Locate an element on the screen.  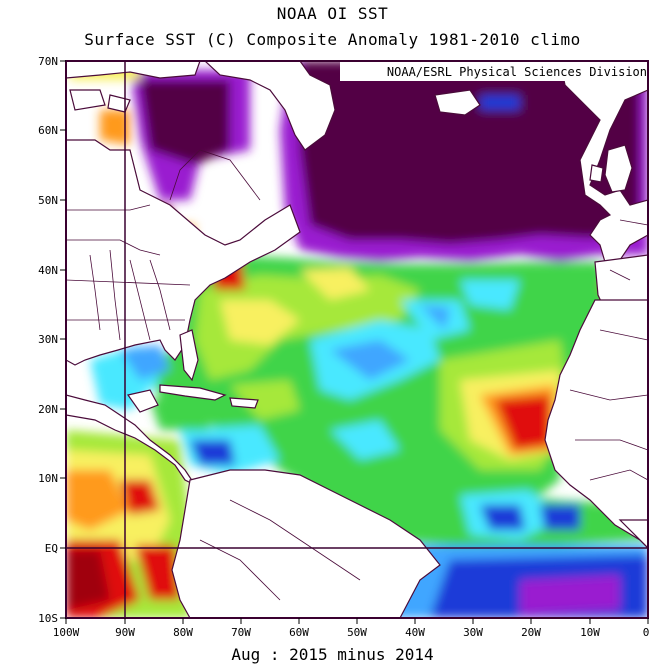
lon-label-30w: 30W is located at coordinates (473, 632).